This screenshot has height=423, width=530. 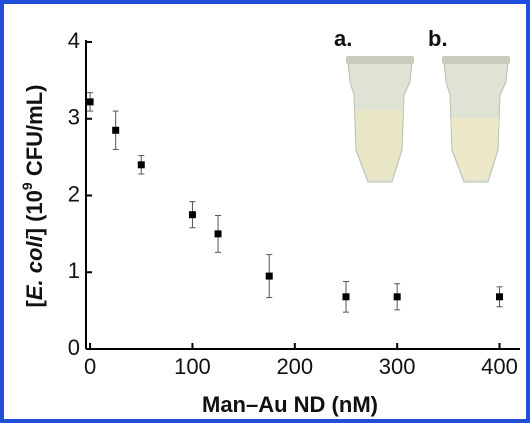 I want to click on annotation: a., so click(x=343, y=38).